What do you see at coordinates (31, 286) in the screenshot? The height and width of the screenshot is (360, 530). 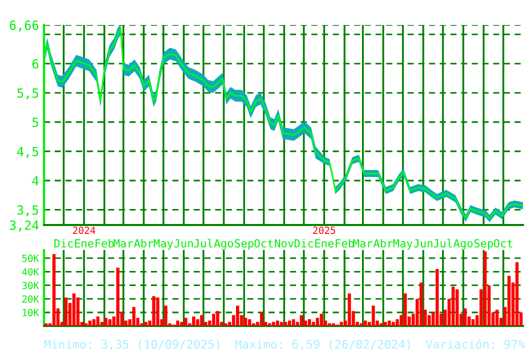 I see `y-tick-label: 30K` at bounding box center [31, 286].